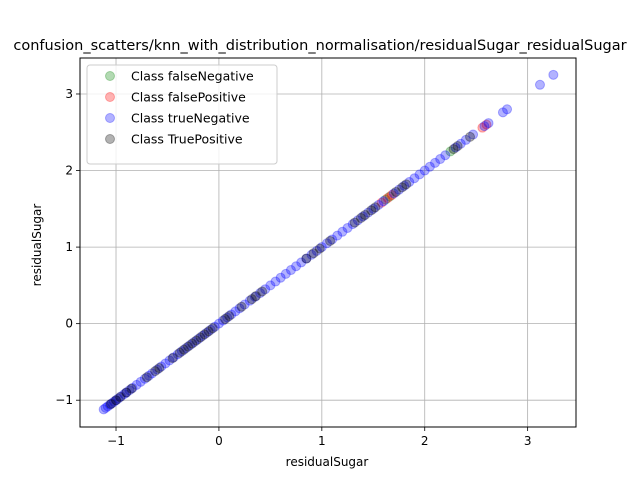 This screenshot has height=480, width=640. Describe the element at coordinates (69, 171) in the screenshot. I see `y-tick-label: 2` at that location.